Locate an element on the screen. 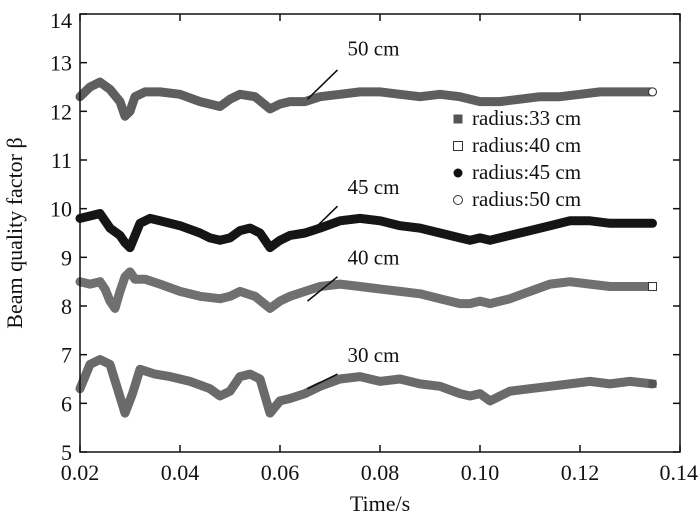 Image resolution: width=700 pixels, height=522 pixels. x-axis-title: Time/s is located at coordinates (380, 503).